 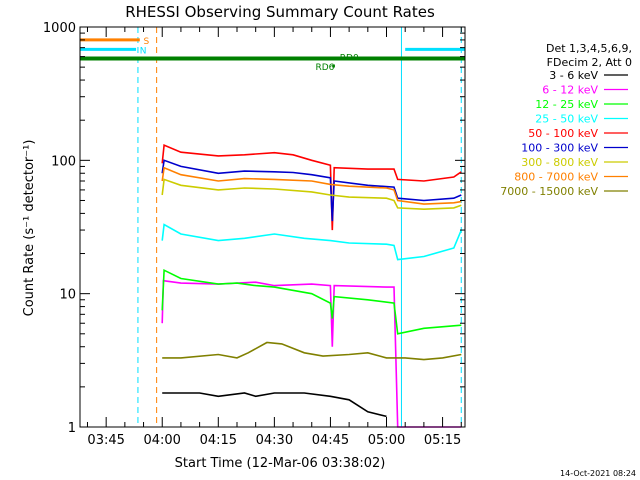 I want to click on y-tick-label-1: 10, so click(x=67, y=295).